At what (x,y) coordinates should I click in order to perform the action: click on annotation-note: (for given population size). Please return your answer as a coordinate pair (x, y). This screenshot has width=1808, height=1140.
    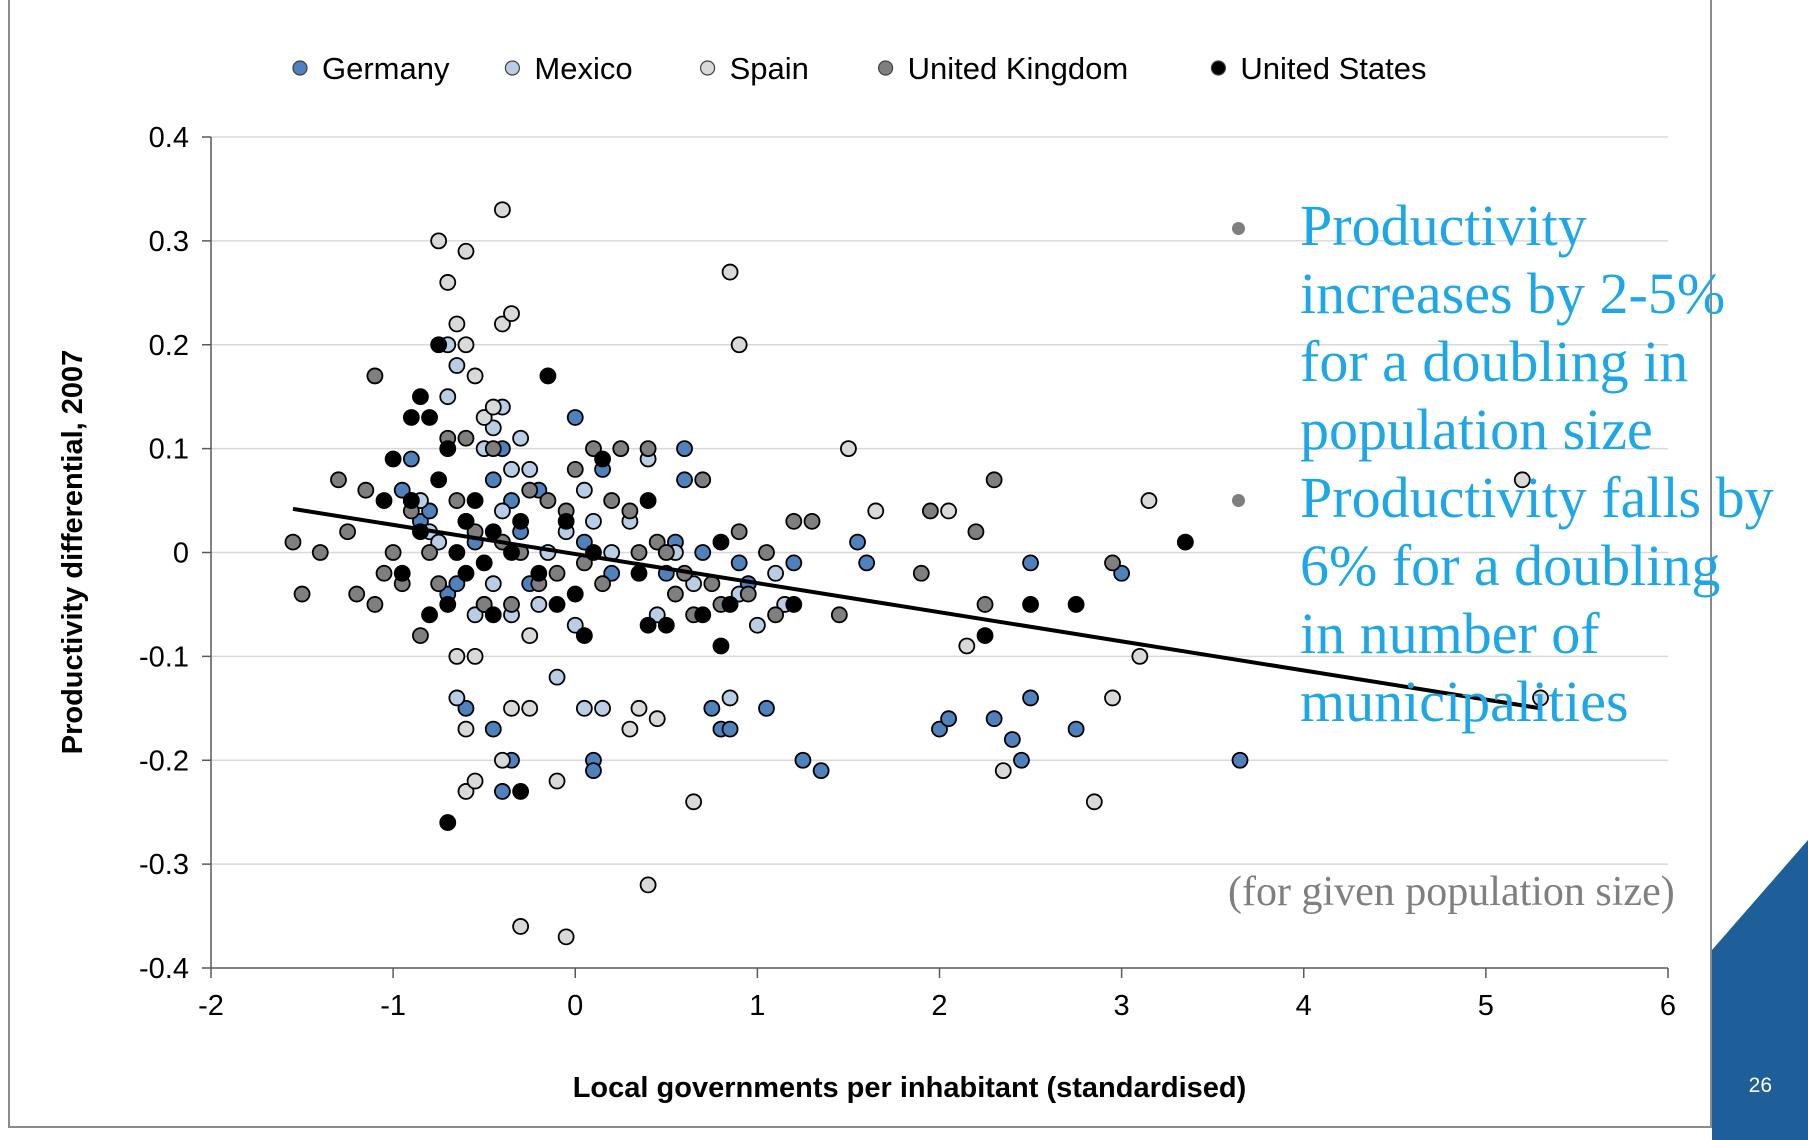
    Looking at the image, I should click on (1451, 892).